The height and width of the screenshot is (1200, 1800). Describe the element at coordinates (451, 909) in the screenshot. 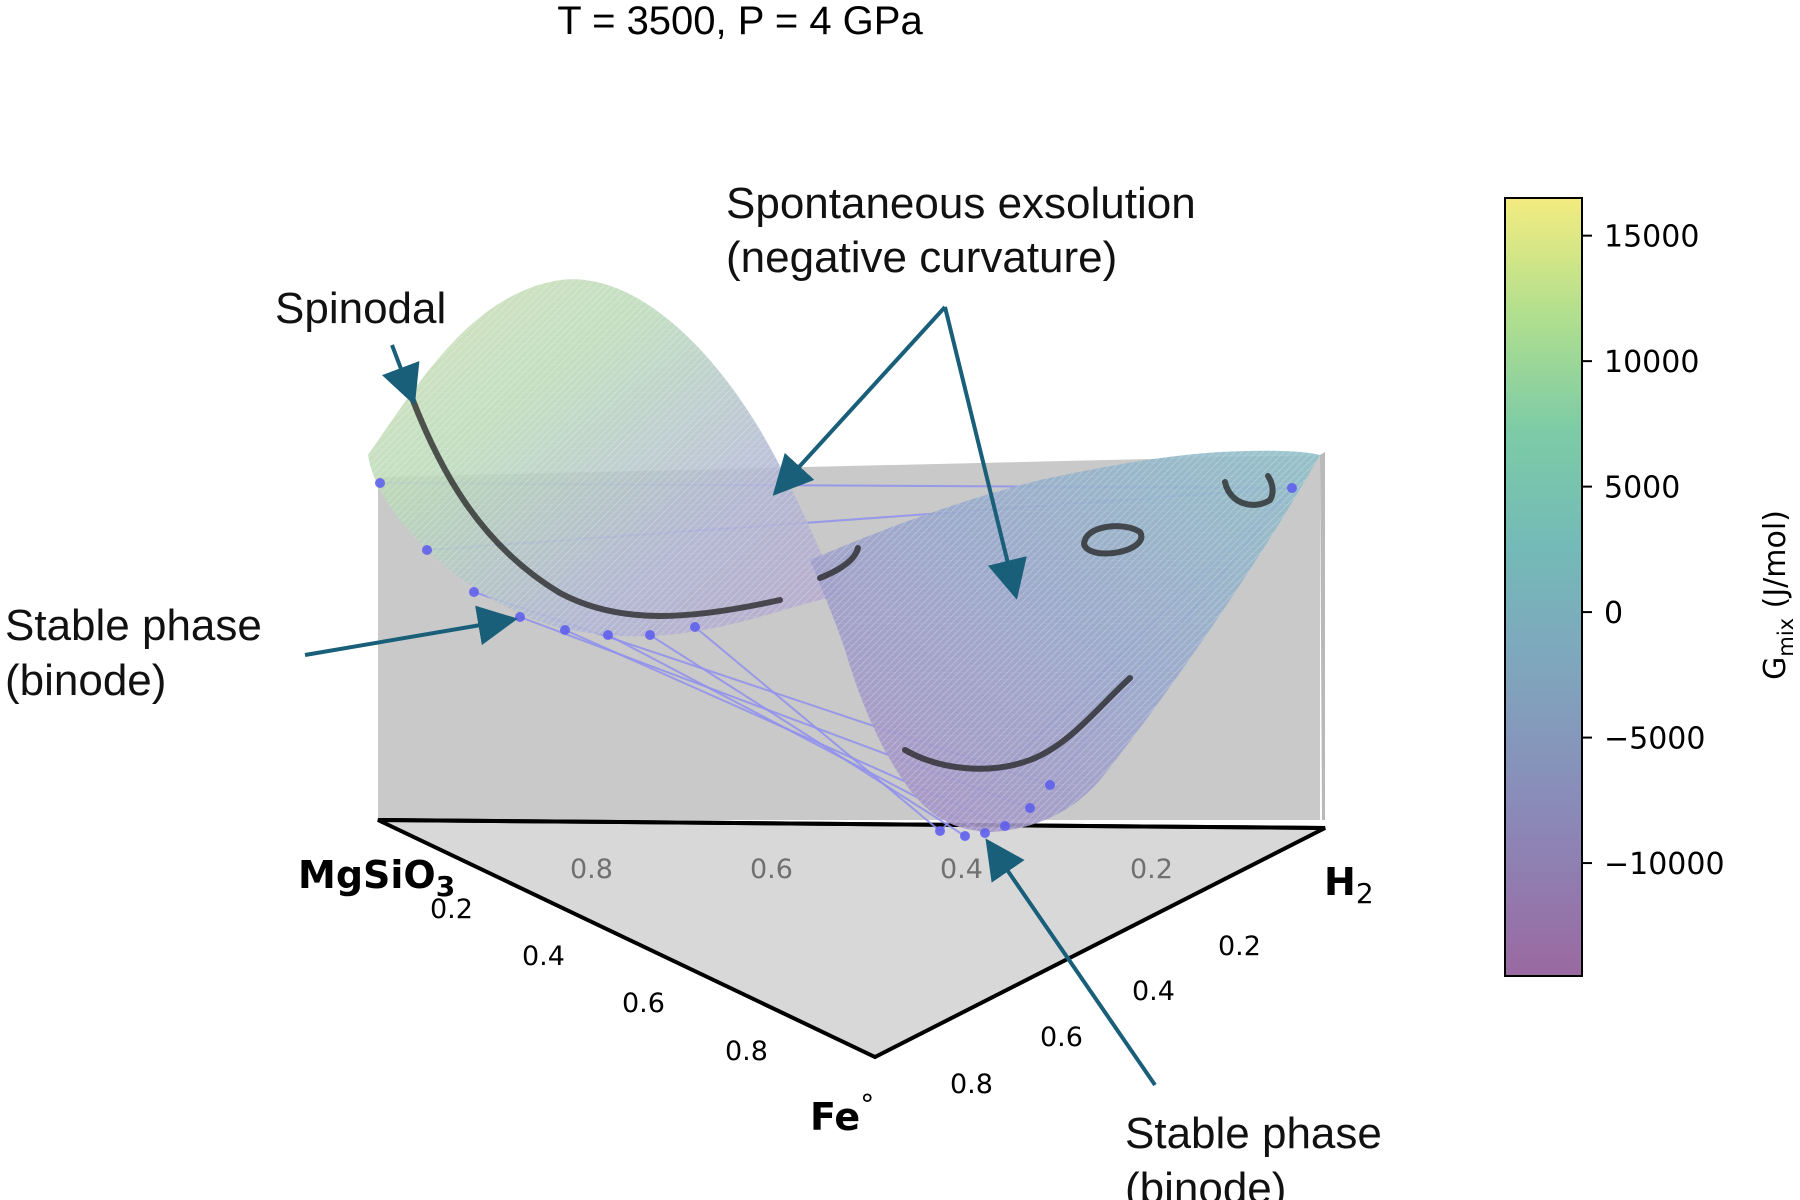

I see `left-axis-tick-label: 0.2` at that location.